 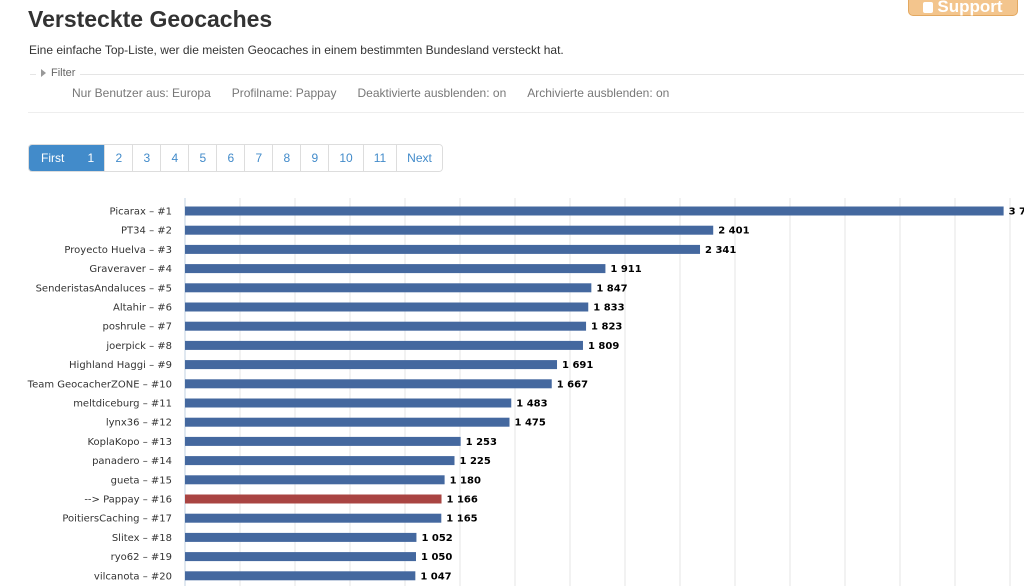 I want to click on category-label: panadero – #14, so click(x=132, y=461).